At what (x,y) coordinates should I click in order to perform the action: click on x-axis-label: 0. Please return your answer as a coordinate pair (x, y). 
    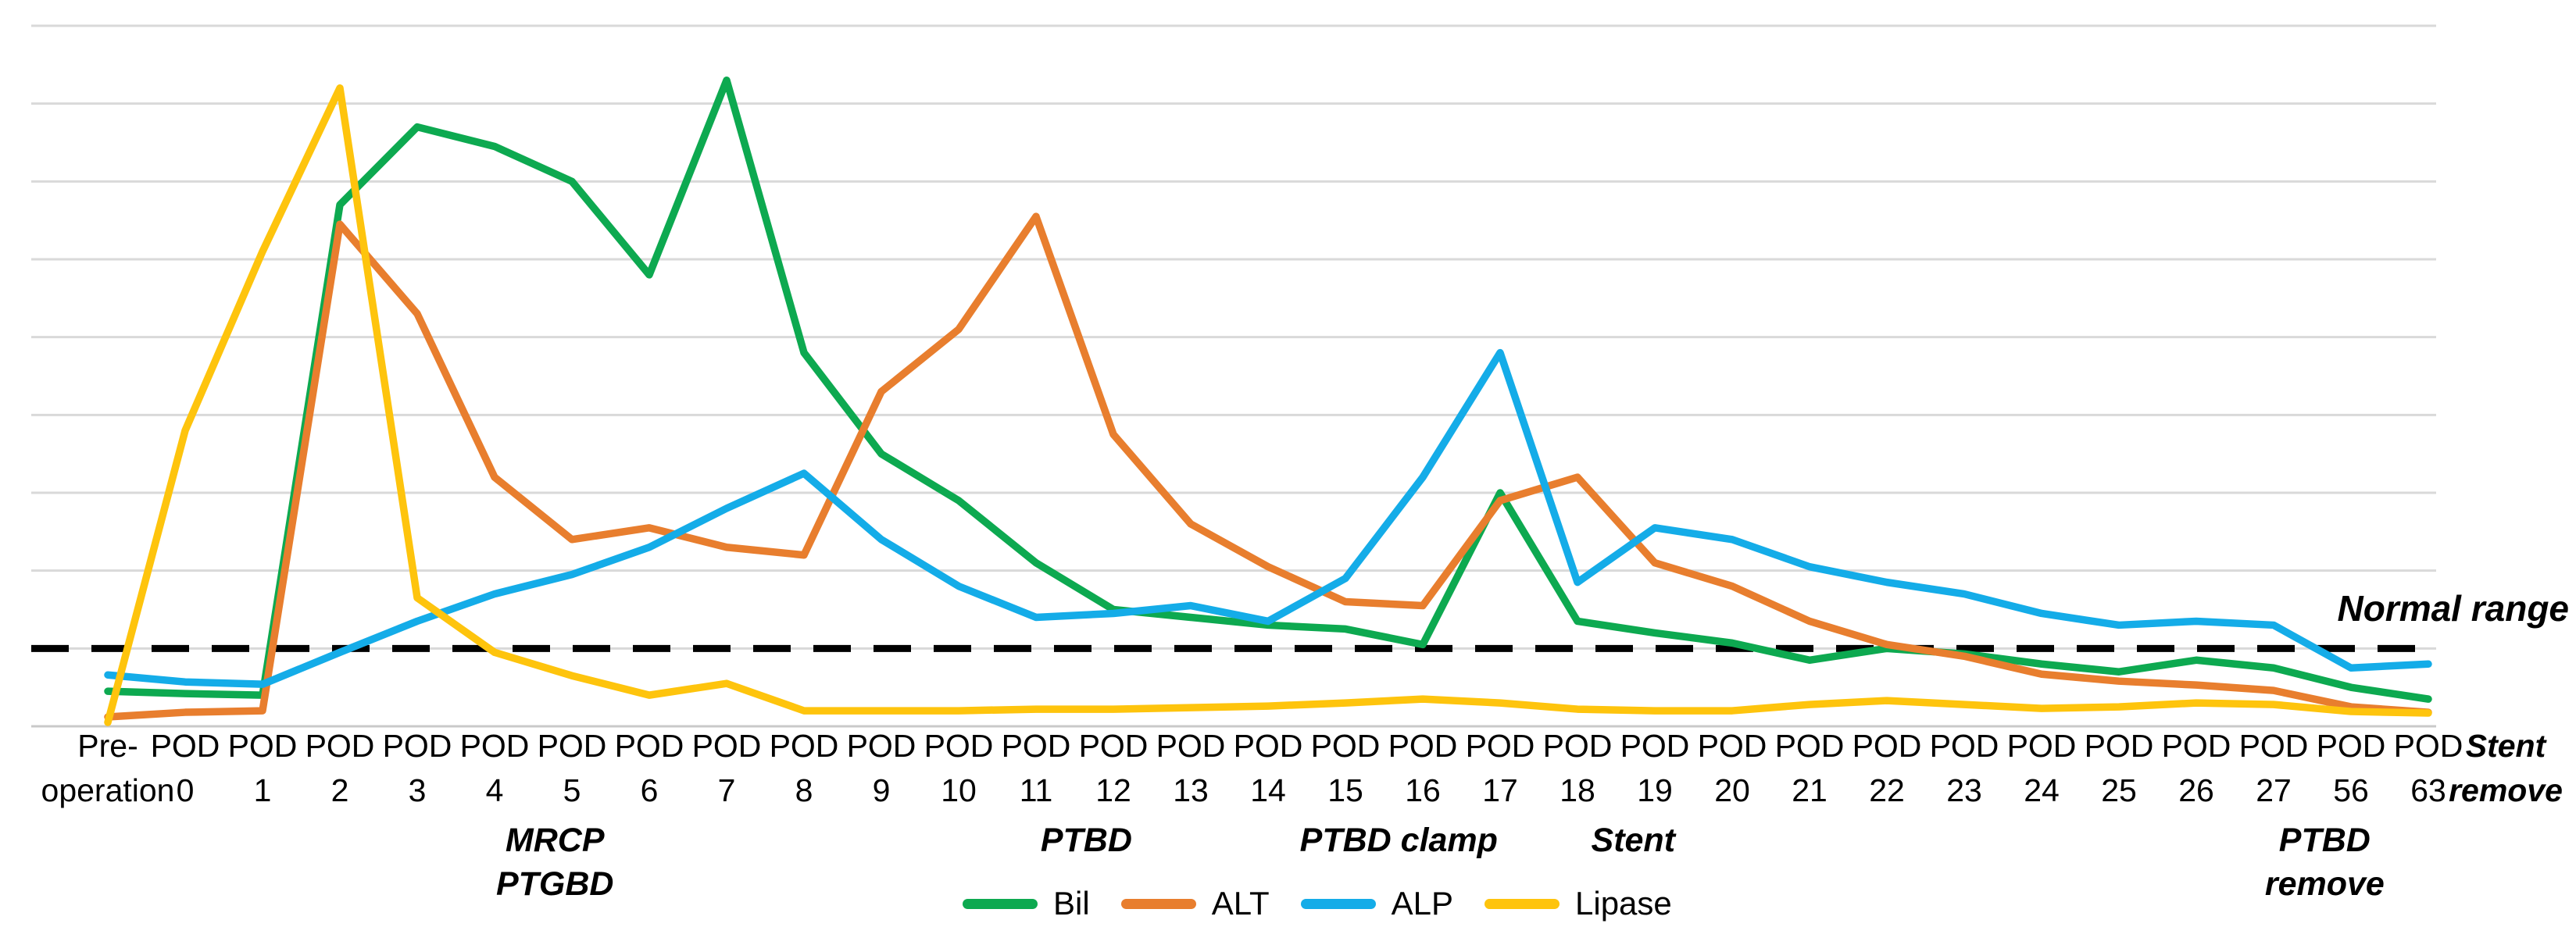
    Looking at the image, I should click on (186, 790).